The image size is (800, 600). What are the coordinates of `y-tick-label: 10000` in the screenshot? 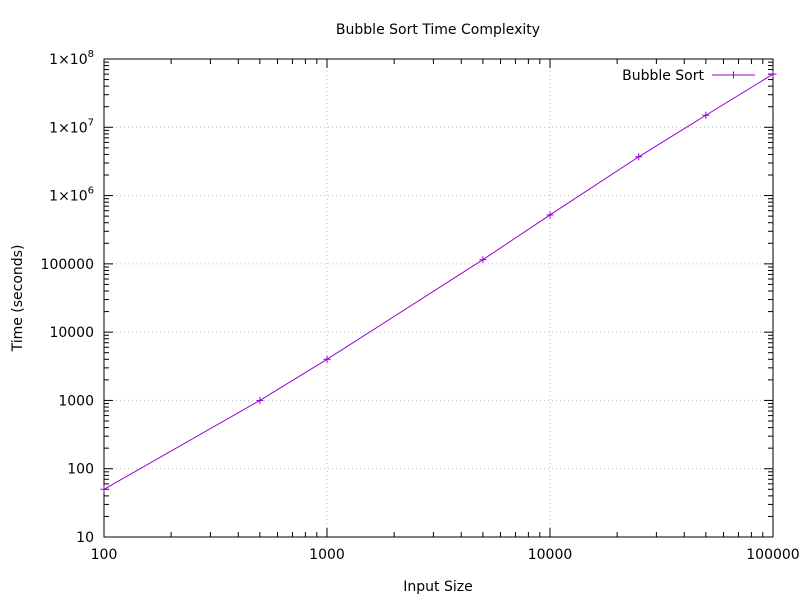 It's located at (71, 333).